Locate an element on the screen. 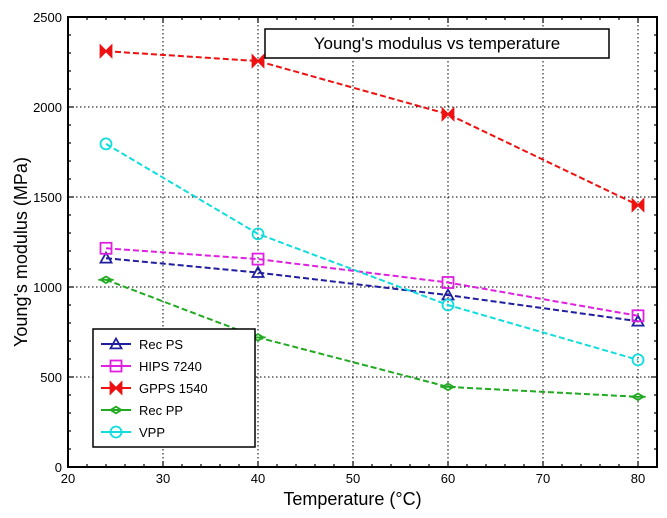  legend-label: Rec PP is located at coordinates (161, 410).